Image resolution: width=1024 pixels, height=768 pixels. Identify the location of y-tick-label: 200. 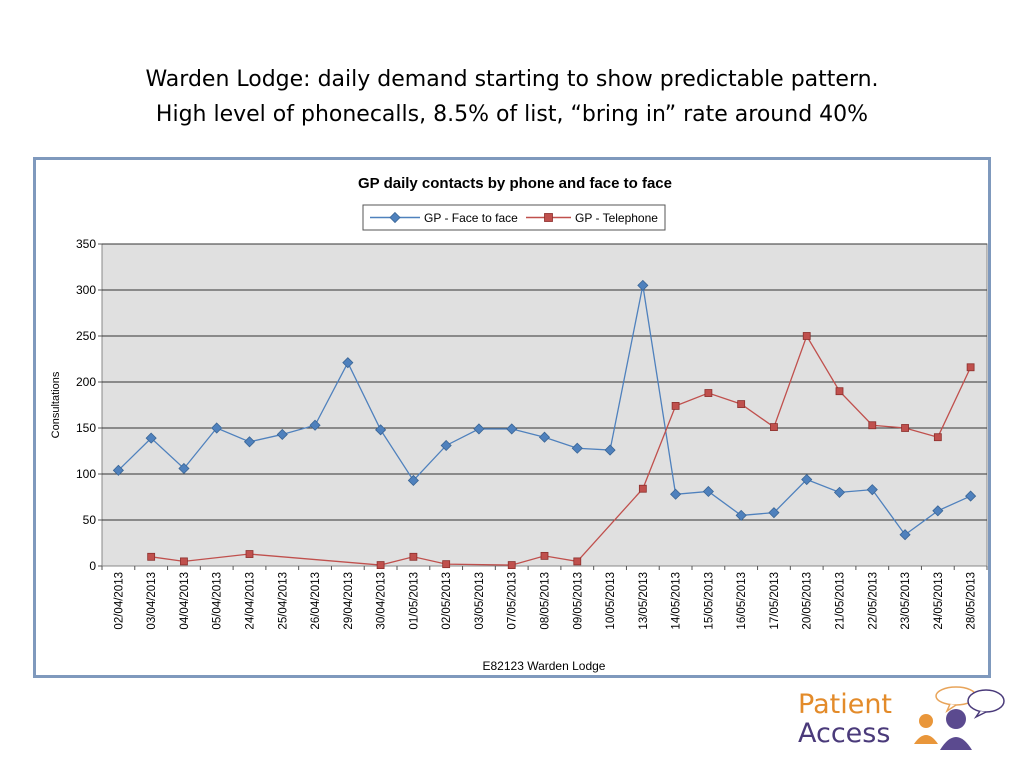
(86, 382).